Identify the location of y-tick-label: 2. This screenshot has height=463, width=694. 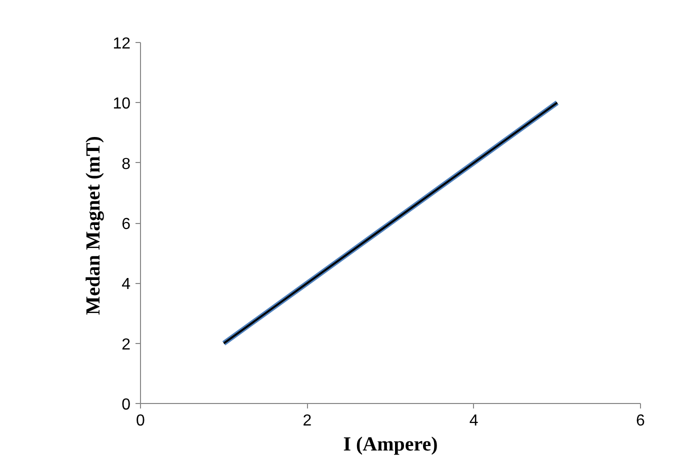
(126, 345).